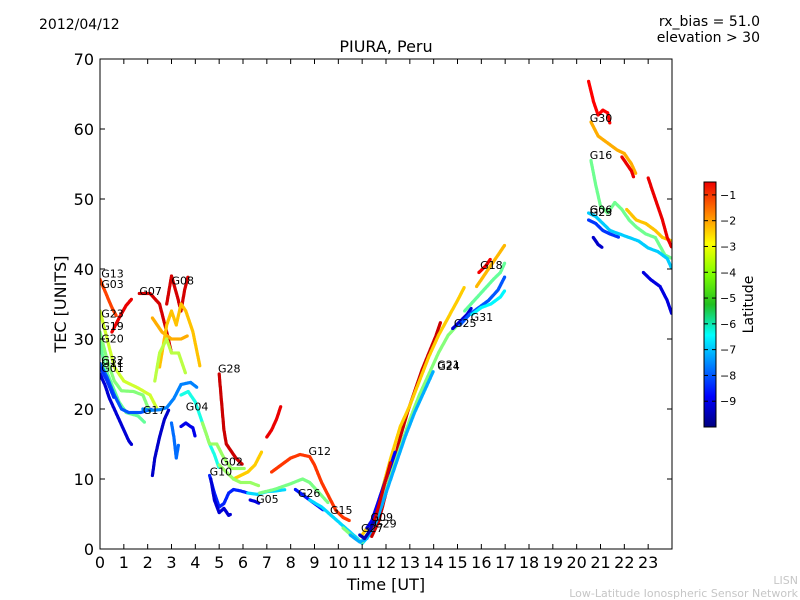 The width and height of the screenshot is (800, 600). I want to click on colorbar-tick-label: −7, so click(728, 350).